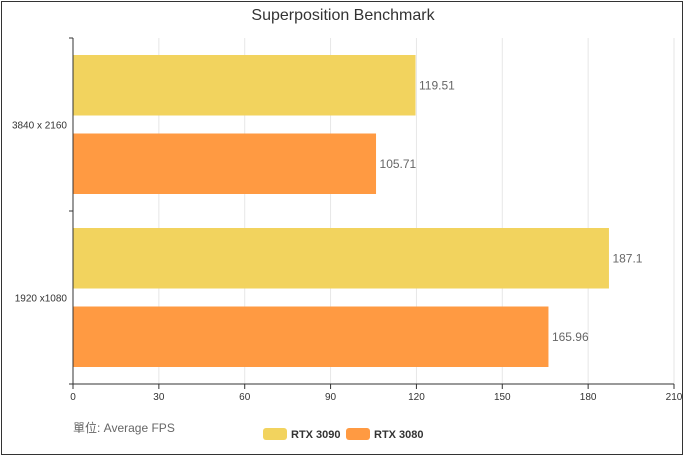 The height and width of the screenshot is (458, 686). Describe the element at coordinates (39, 213) in the screenshot. I see `category-labels: 3840 x 2160 1920 x1080` at that location.